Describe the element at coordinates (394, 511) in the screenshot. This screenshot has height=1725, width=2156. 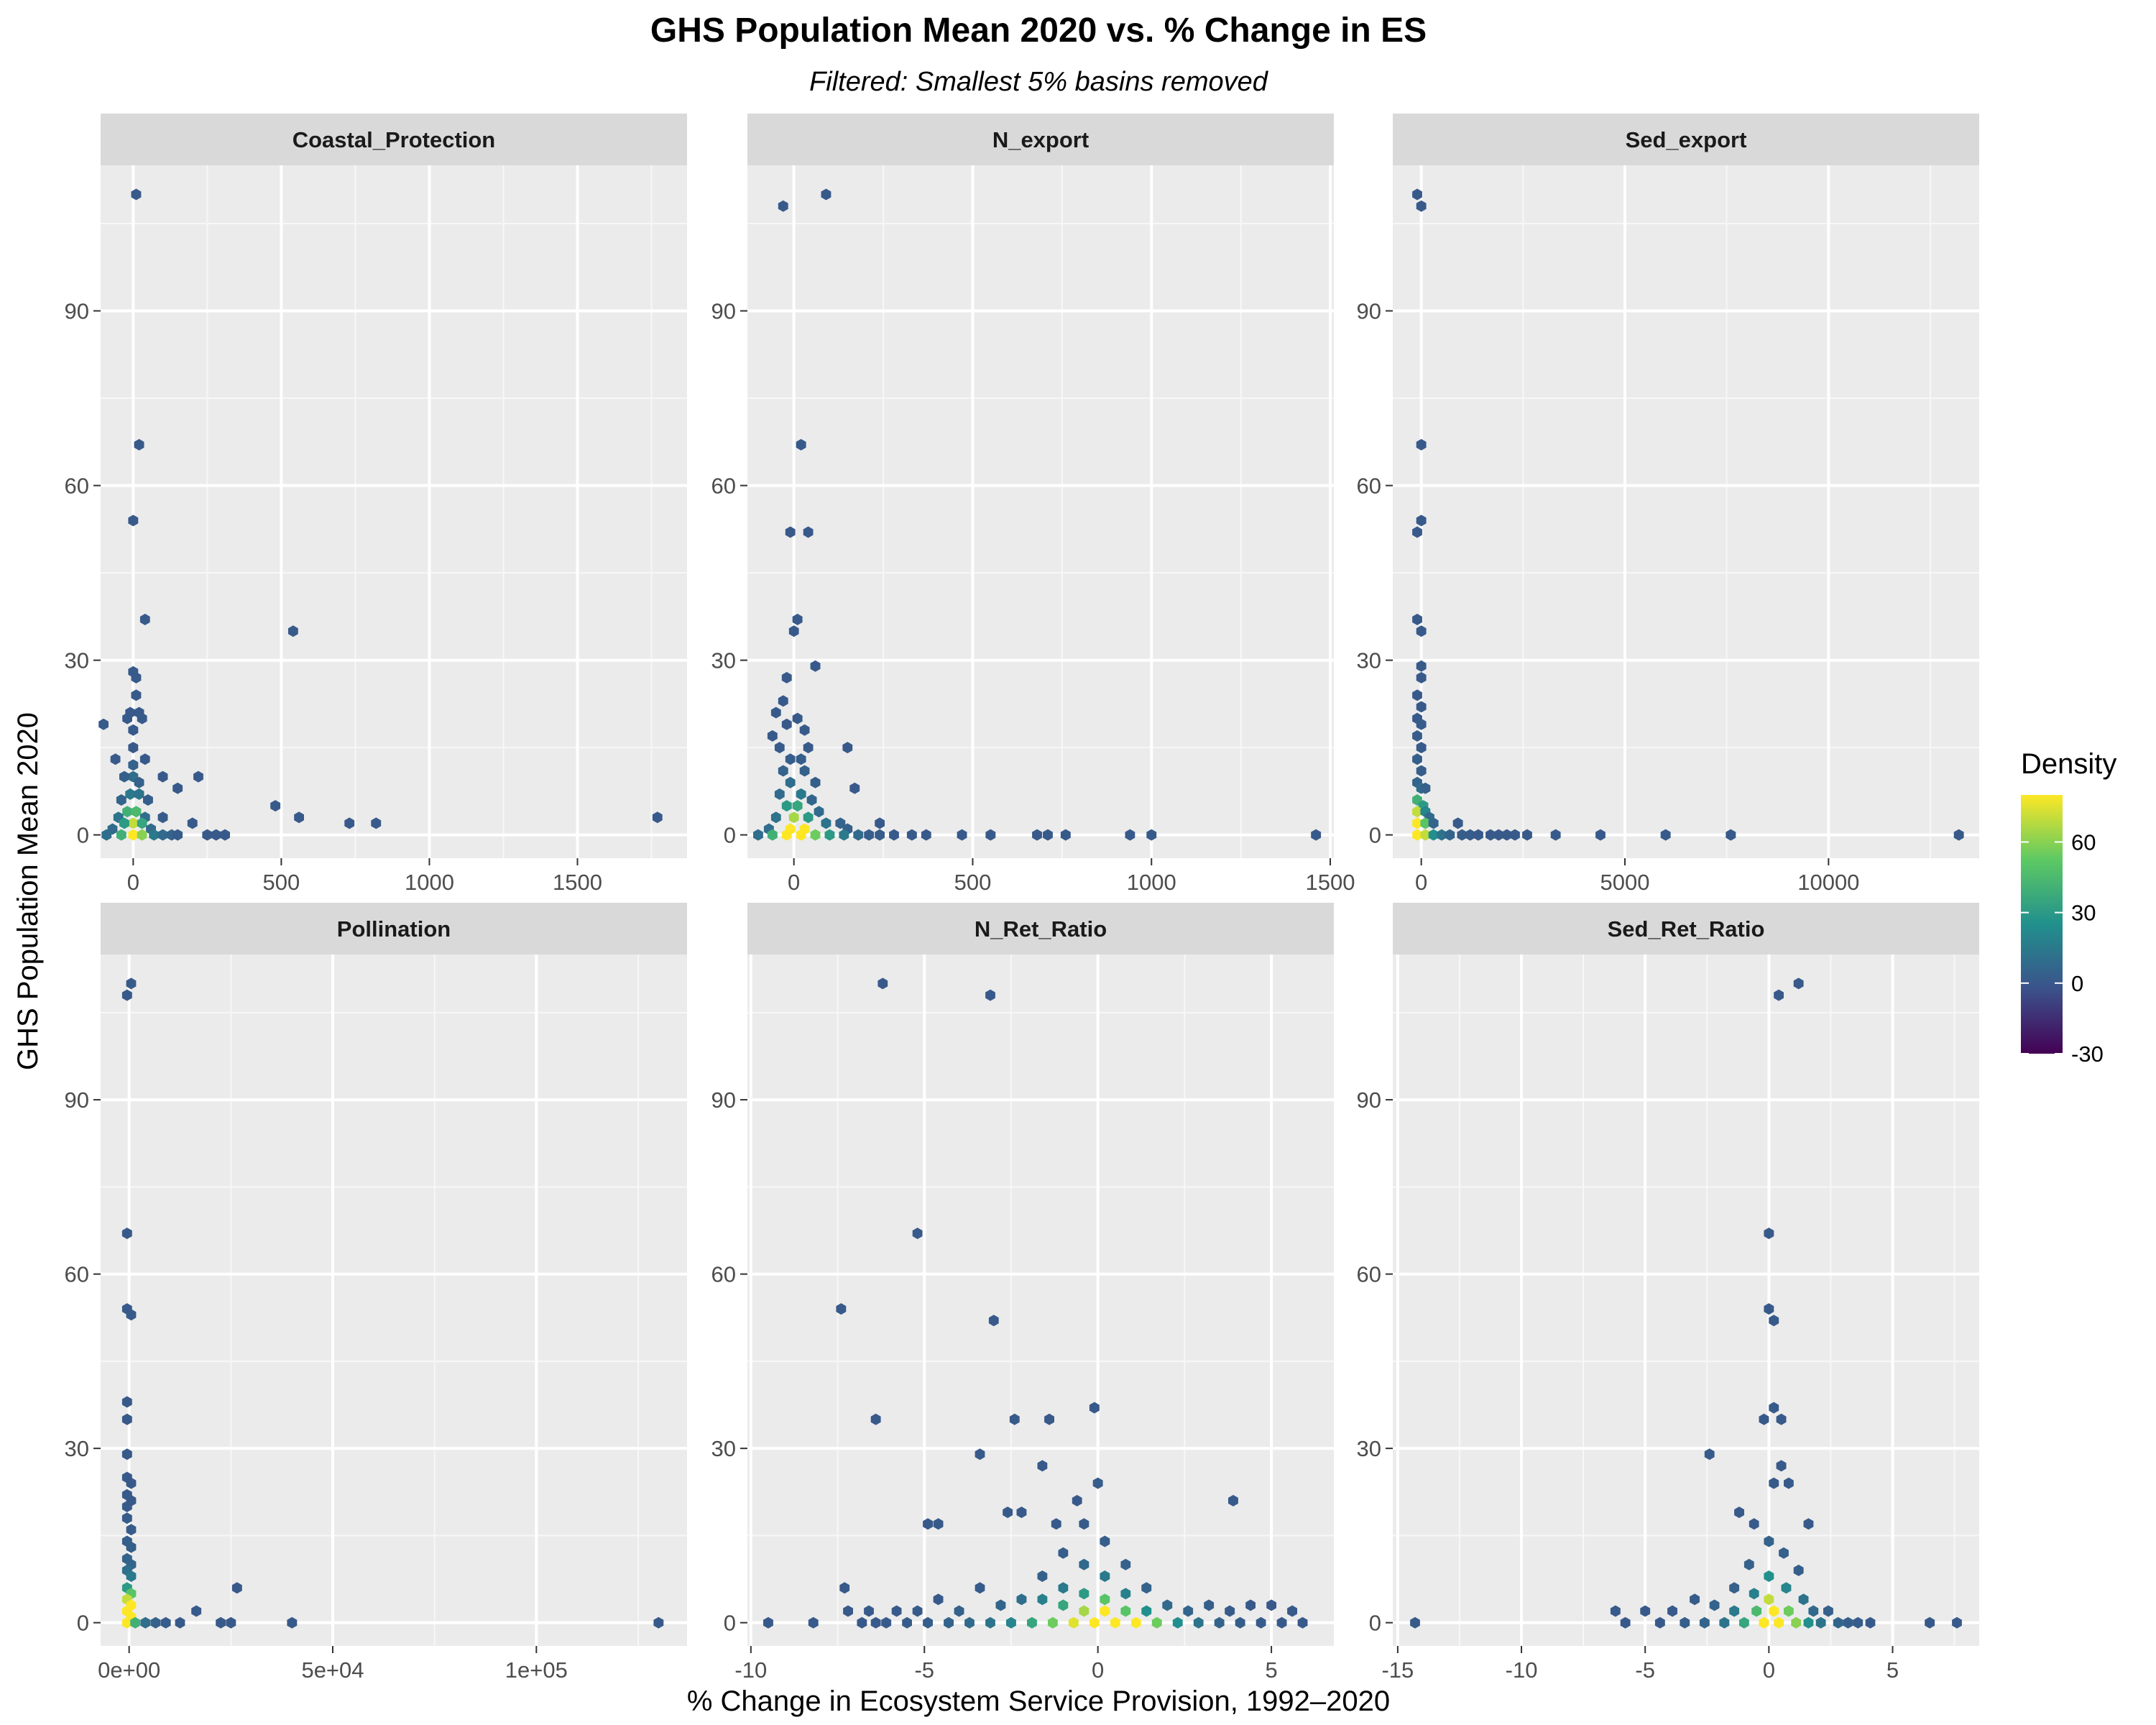
I see `panel-background-coastal-protection` at that location.